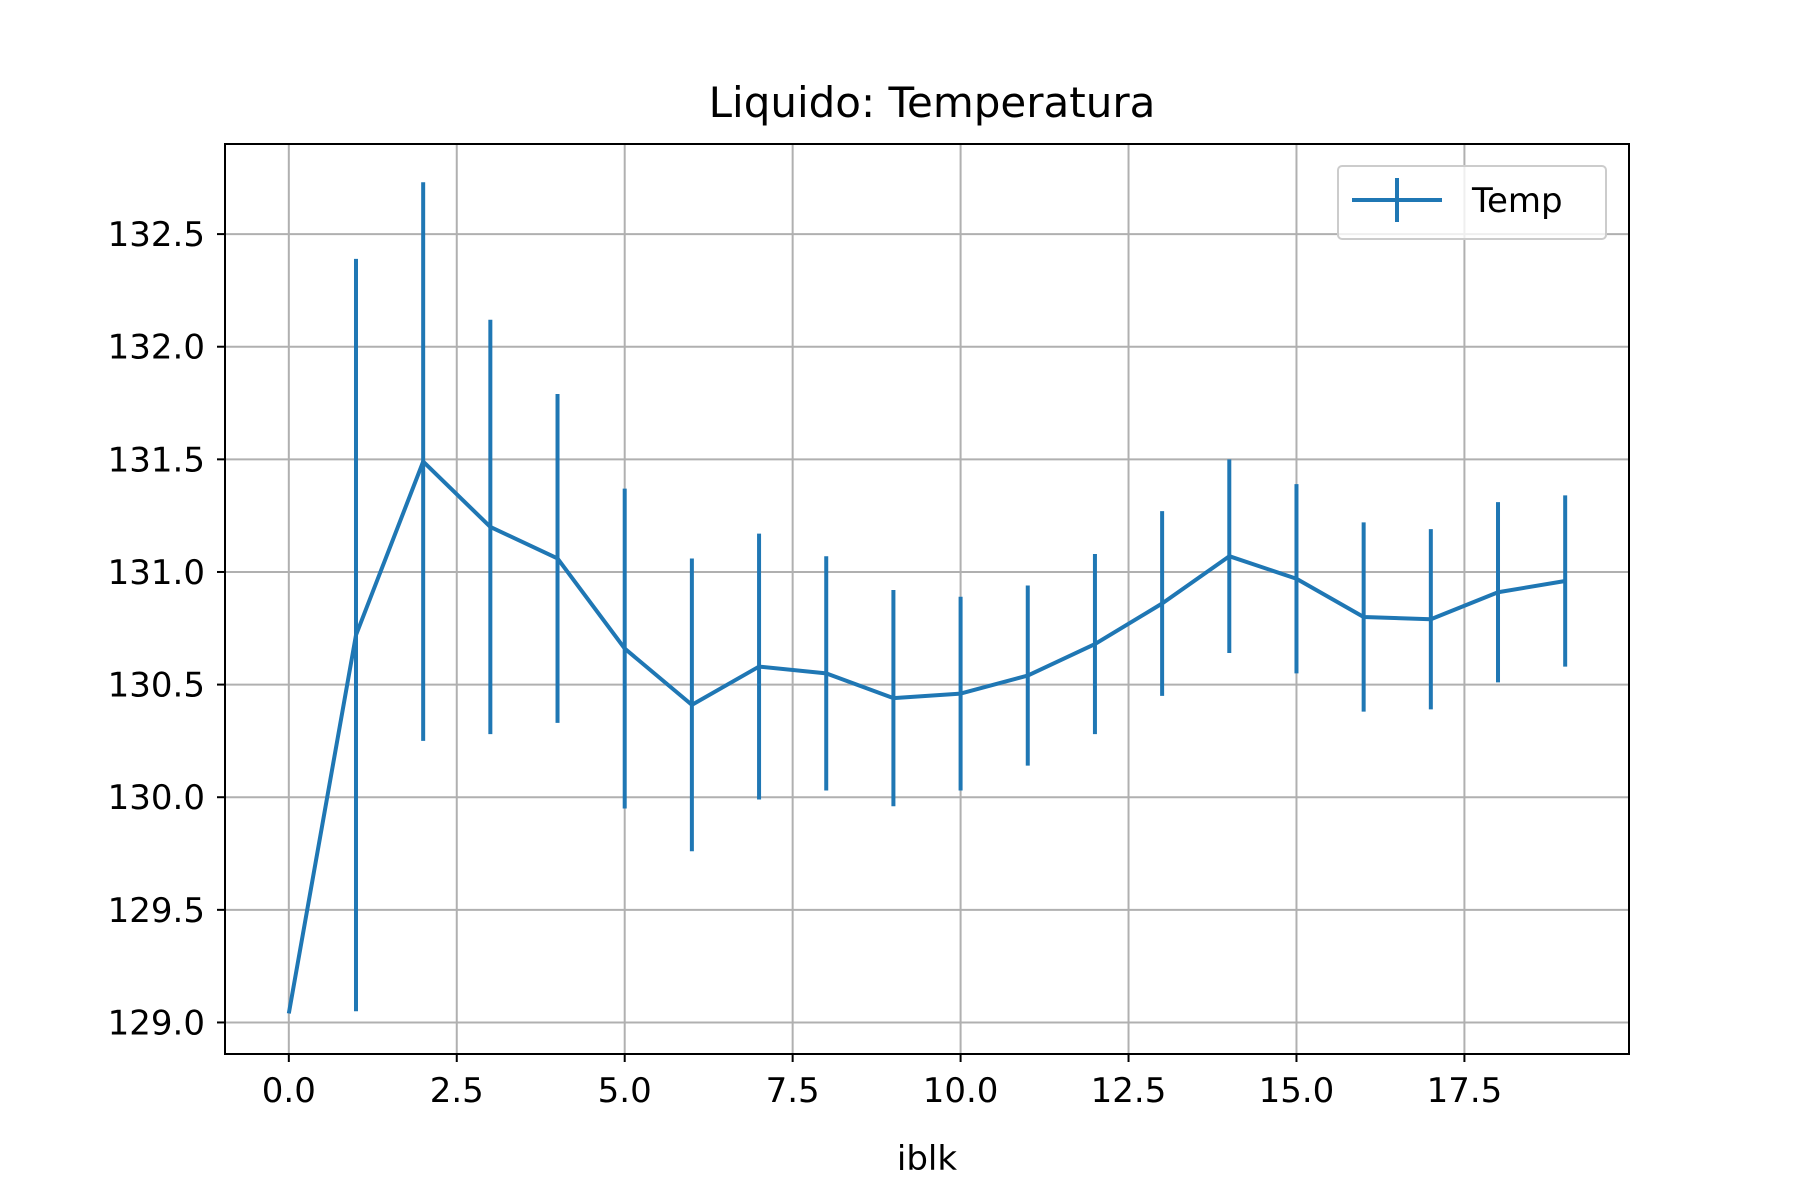 The image size is (1800, 1200). What do you see at coordinates (156, 911) in the screenshot?
I see `y-tick-label: 129.5` at bounding box center [156, 911].